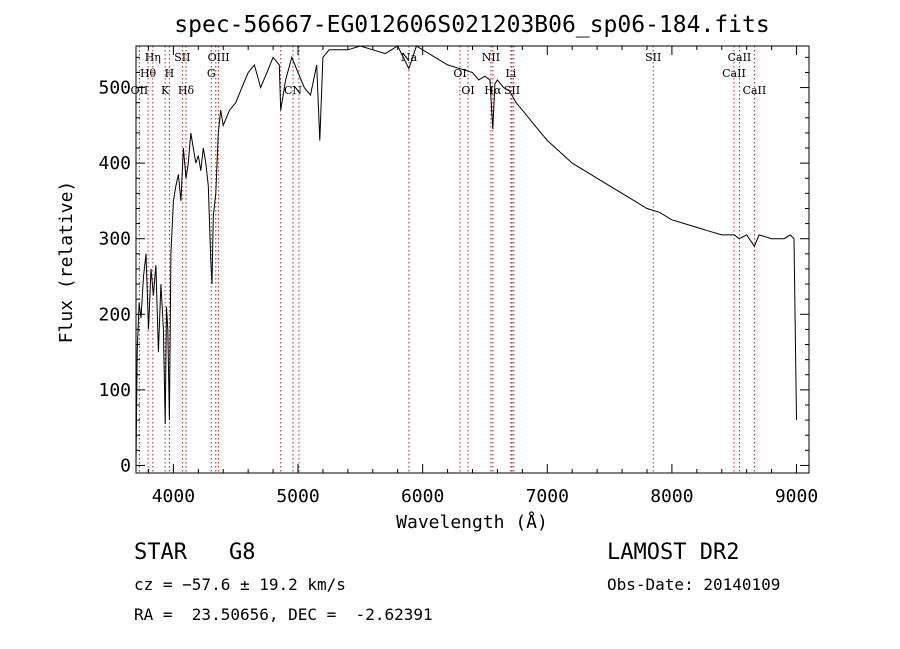 The width and height of the screenshot is (900, 649). Describe the element at coordinates (160, 552) in the screenshot. I see `object-type: STAR` at that location.